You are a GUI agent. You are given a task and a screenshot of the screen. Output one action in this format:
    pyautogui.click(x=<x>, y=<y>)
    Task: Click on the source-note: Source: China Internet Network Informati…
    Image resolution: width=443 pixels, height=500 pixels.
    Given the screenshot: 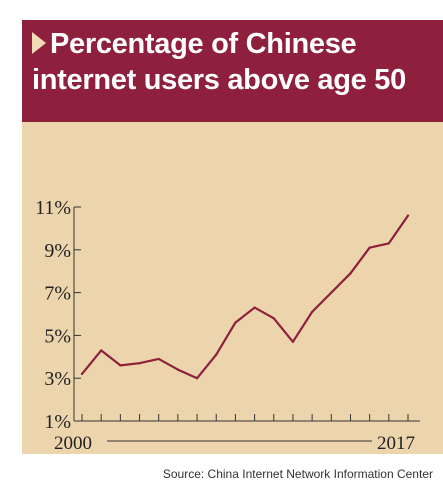 What is the action you would take?
    pyautogui.click(x=297, y=474)
    